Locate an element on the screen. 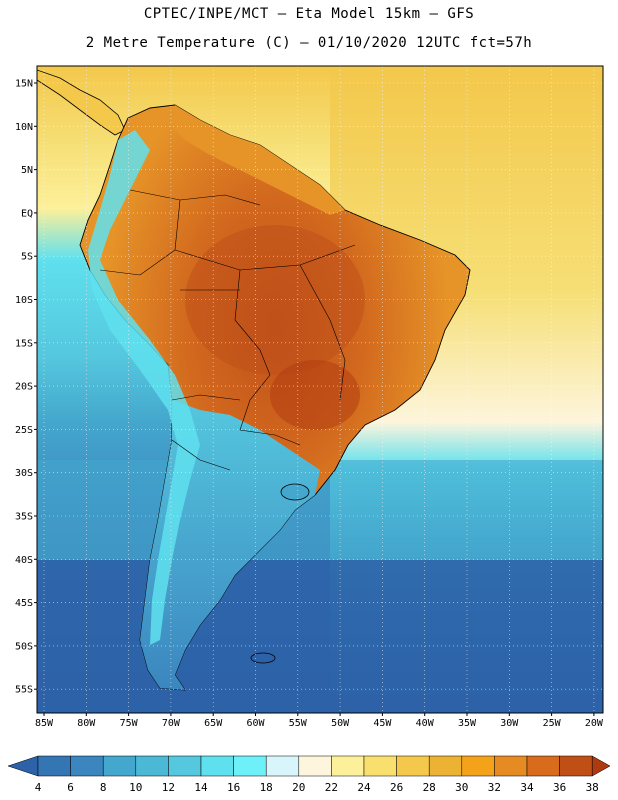 This screenshot has height=800, width=618. colorbar-label: 20 is located at coordinates (298, 787).